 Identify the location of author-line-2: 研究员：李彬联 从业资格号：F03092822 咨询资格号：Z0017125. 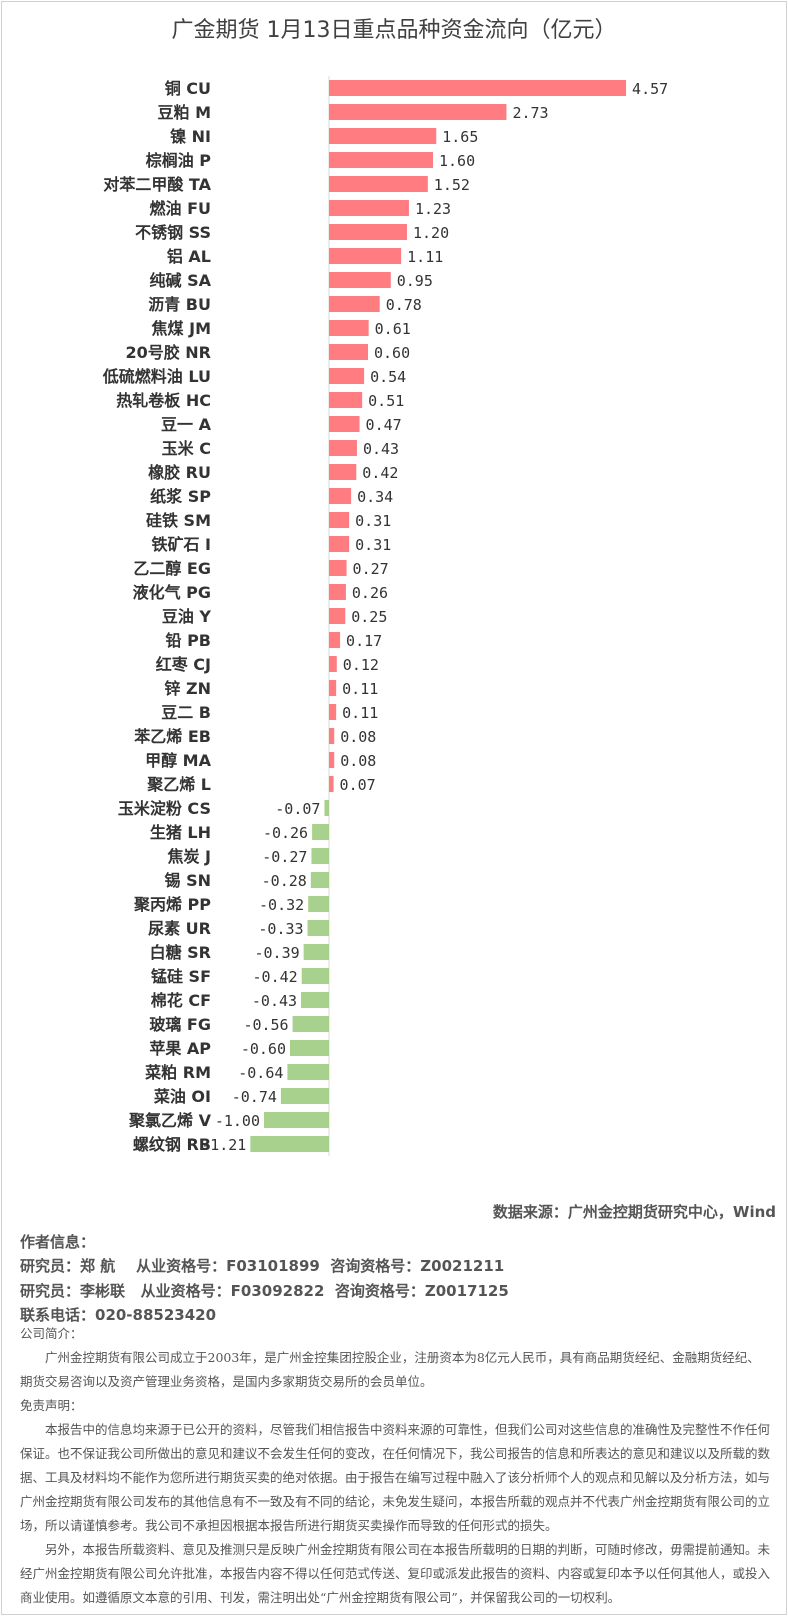
(264, 1291).